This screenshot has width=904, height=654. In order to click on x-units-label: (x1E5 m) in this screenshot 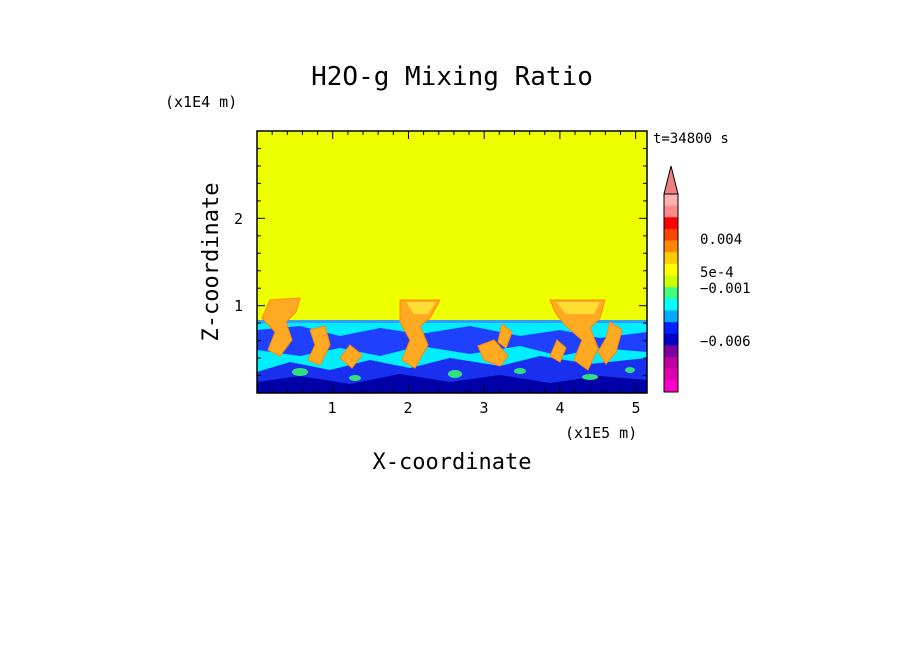, I will do `click(601, 433)`.